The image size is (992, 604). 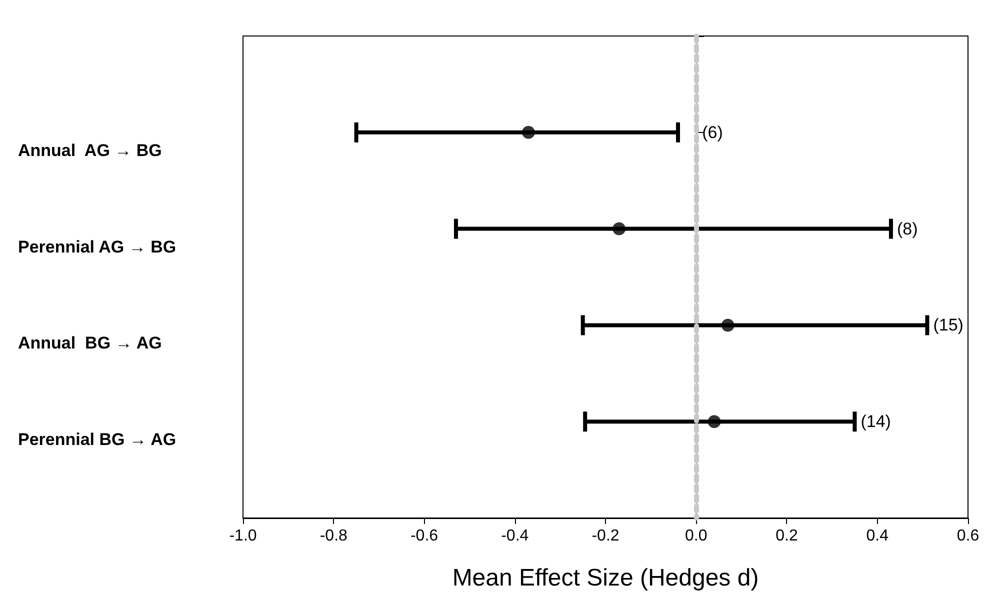 I want to click on y-tick-label: Annual BG → AG, so click(x=90, y=343).